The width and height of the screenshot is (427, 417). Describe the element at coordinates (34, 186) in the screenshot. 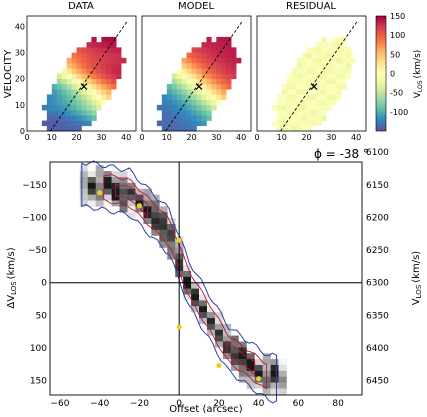

I see `pv-y-tick: −150` at that location.